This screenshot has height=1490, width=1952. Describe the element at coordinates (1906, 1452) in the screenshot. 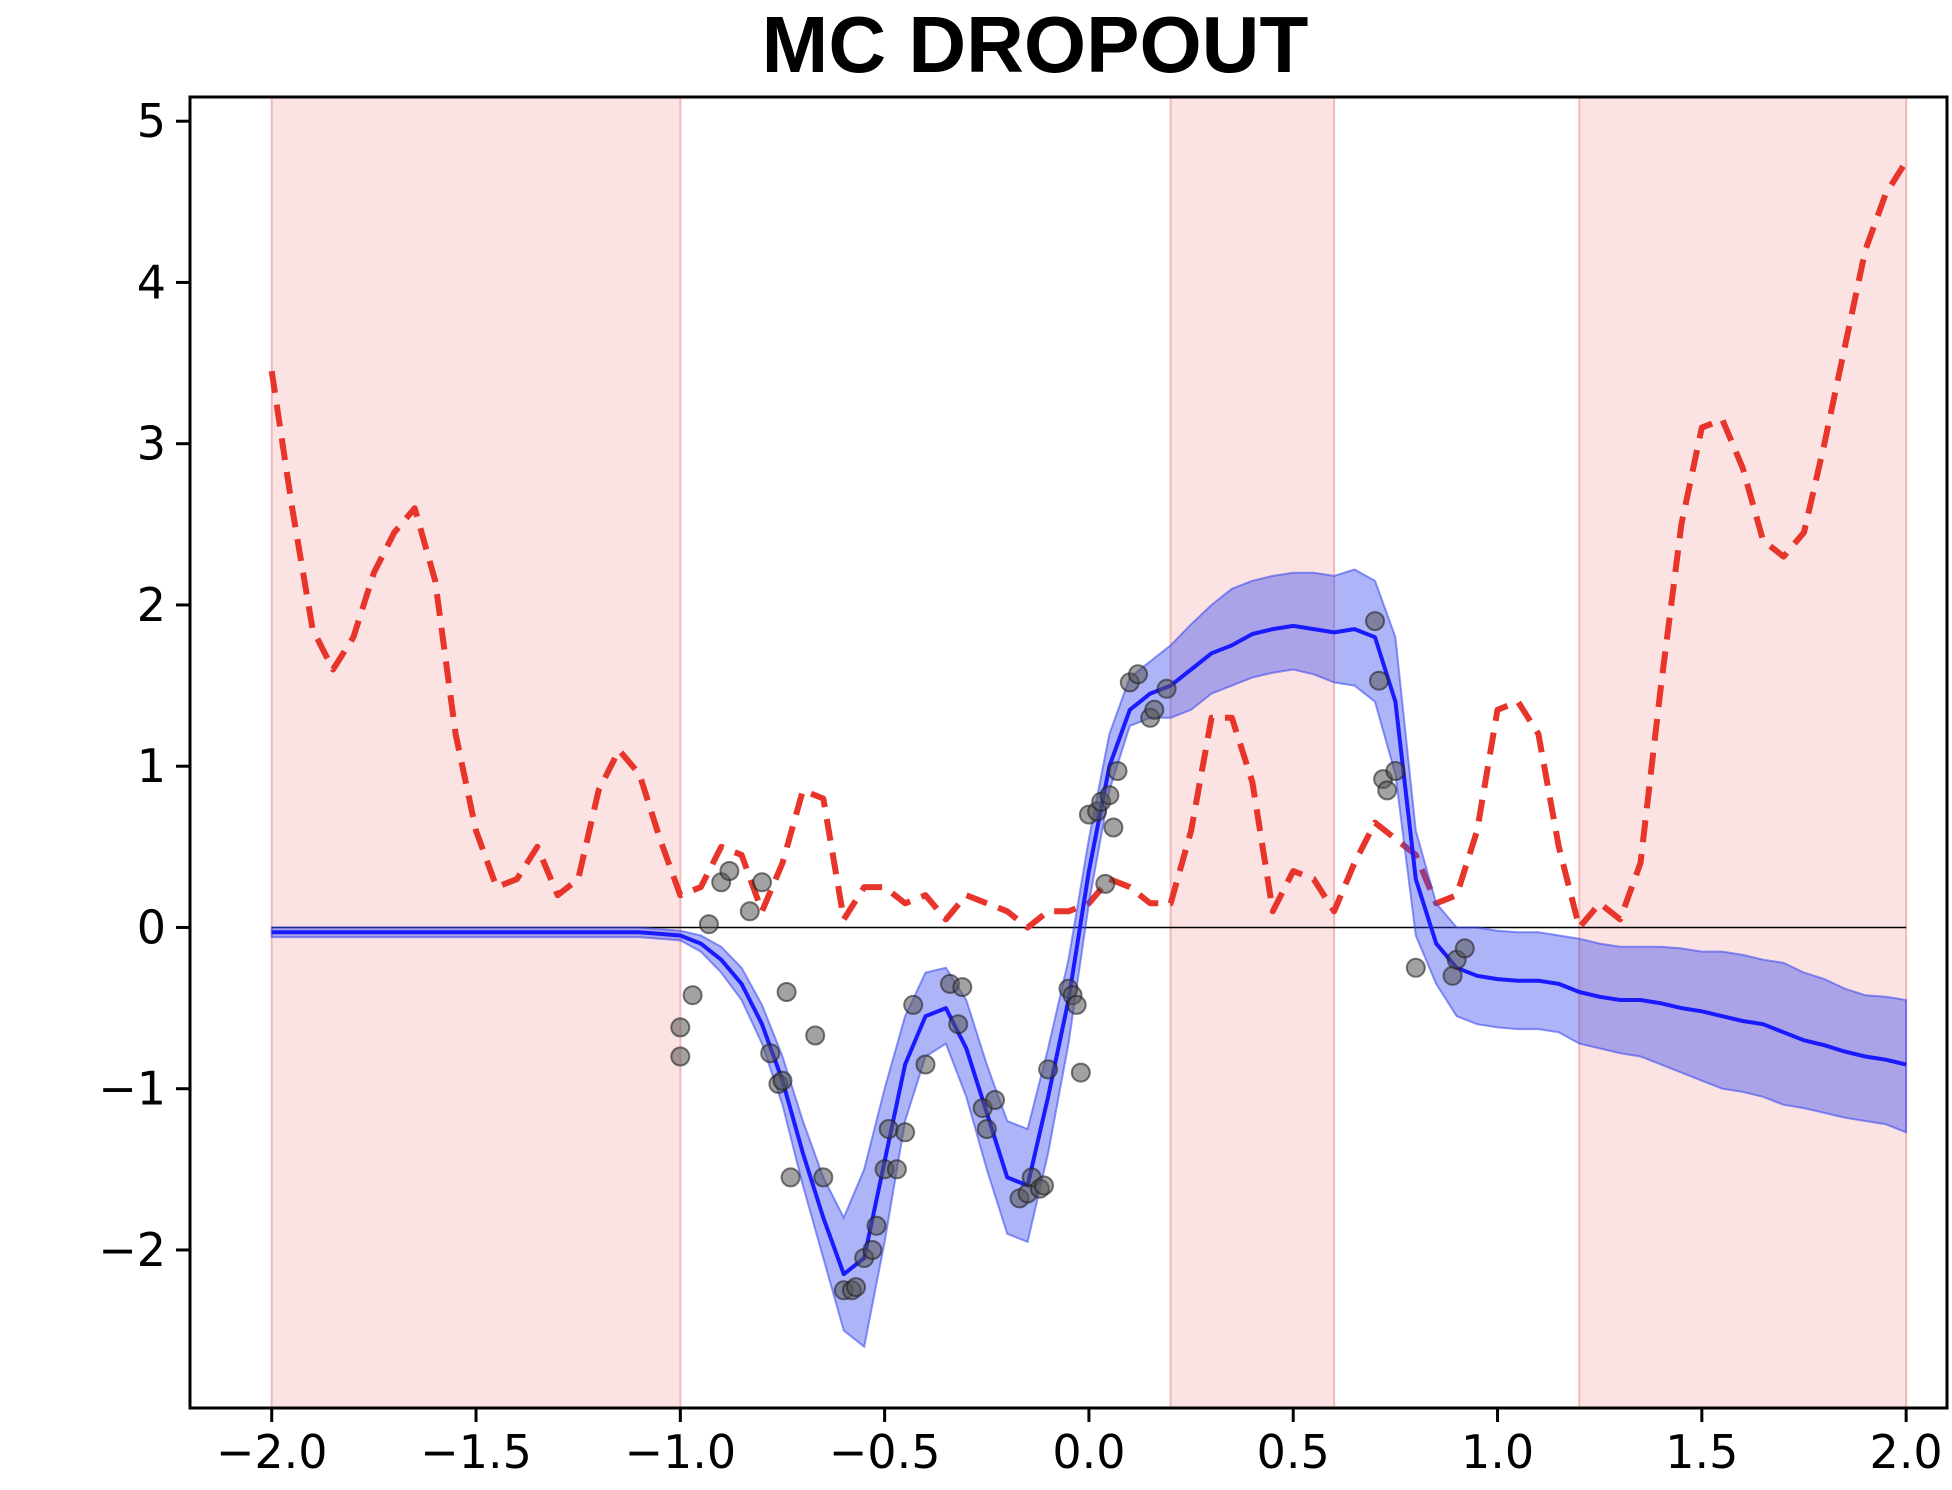

I see `x-tick-label-8: 2.0` at that location.